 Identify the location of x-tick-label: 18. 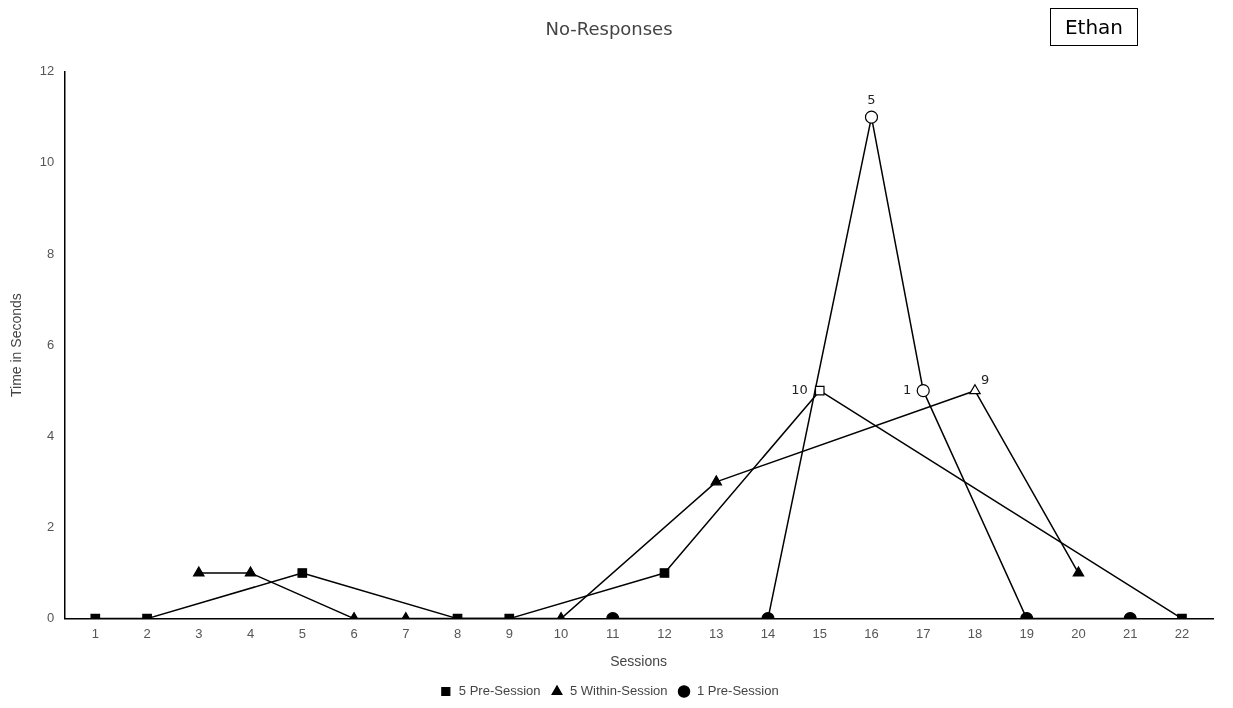
(975, 633).